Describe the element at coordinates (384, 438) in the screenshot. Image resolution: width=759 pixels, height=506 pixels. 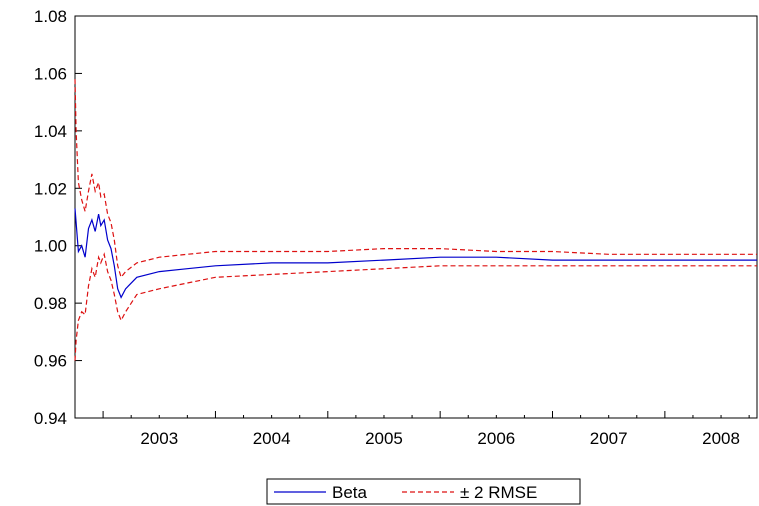
I see `x-tick-label: 2005` at that location.